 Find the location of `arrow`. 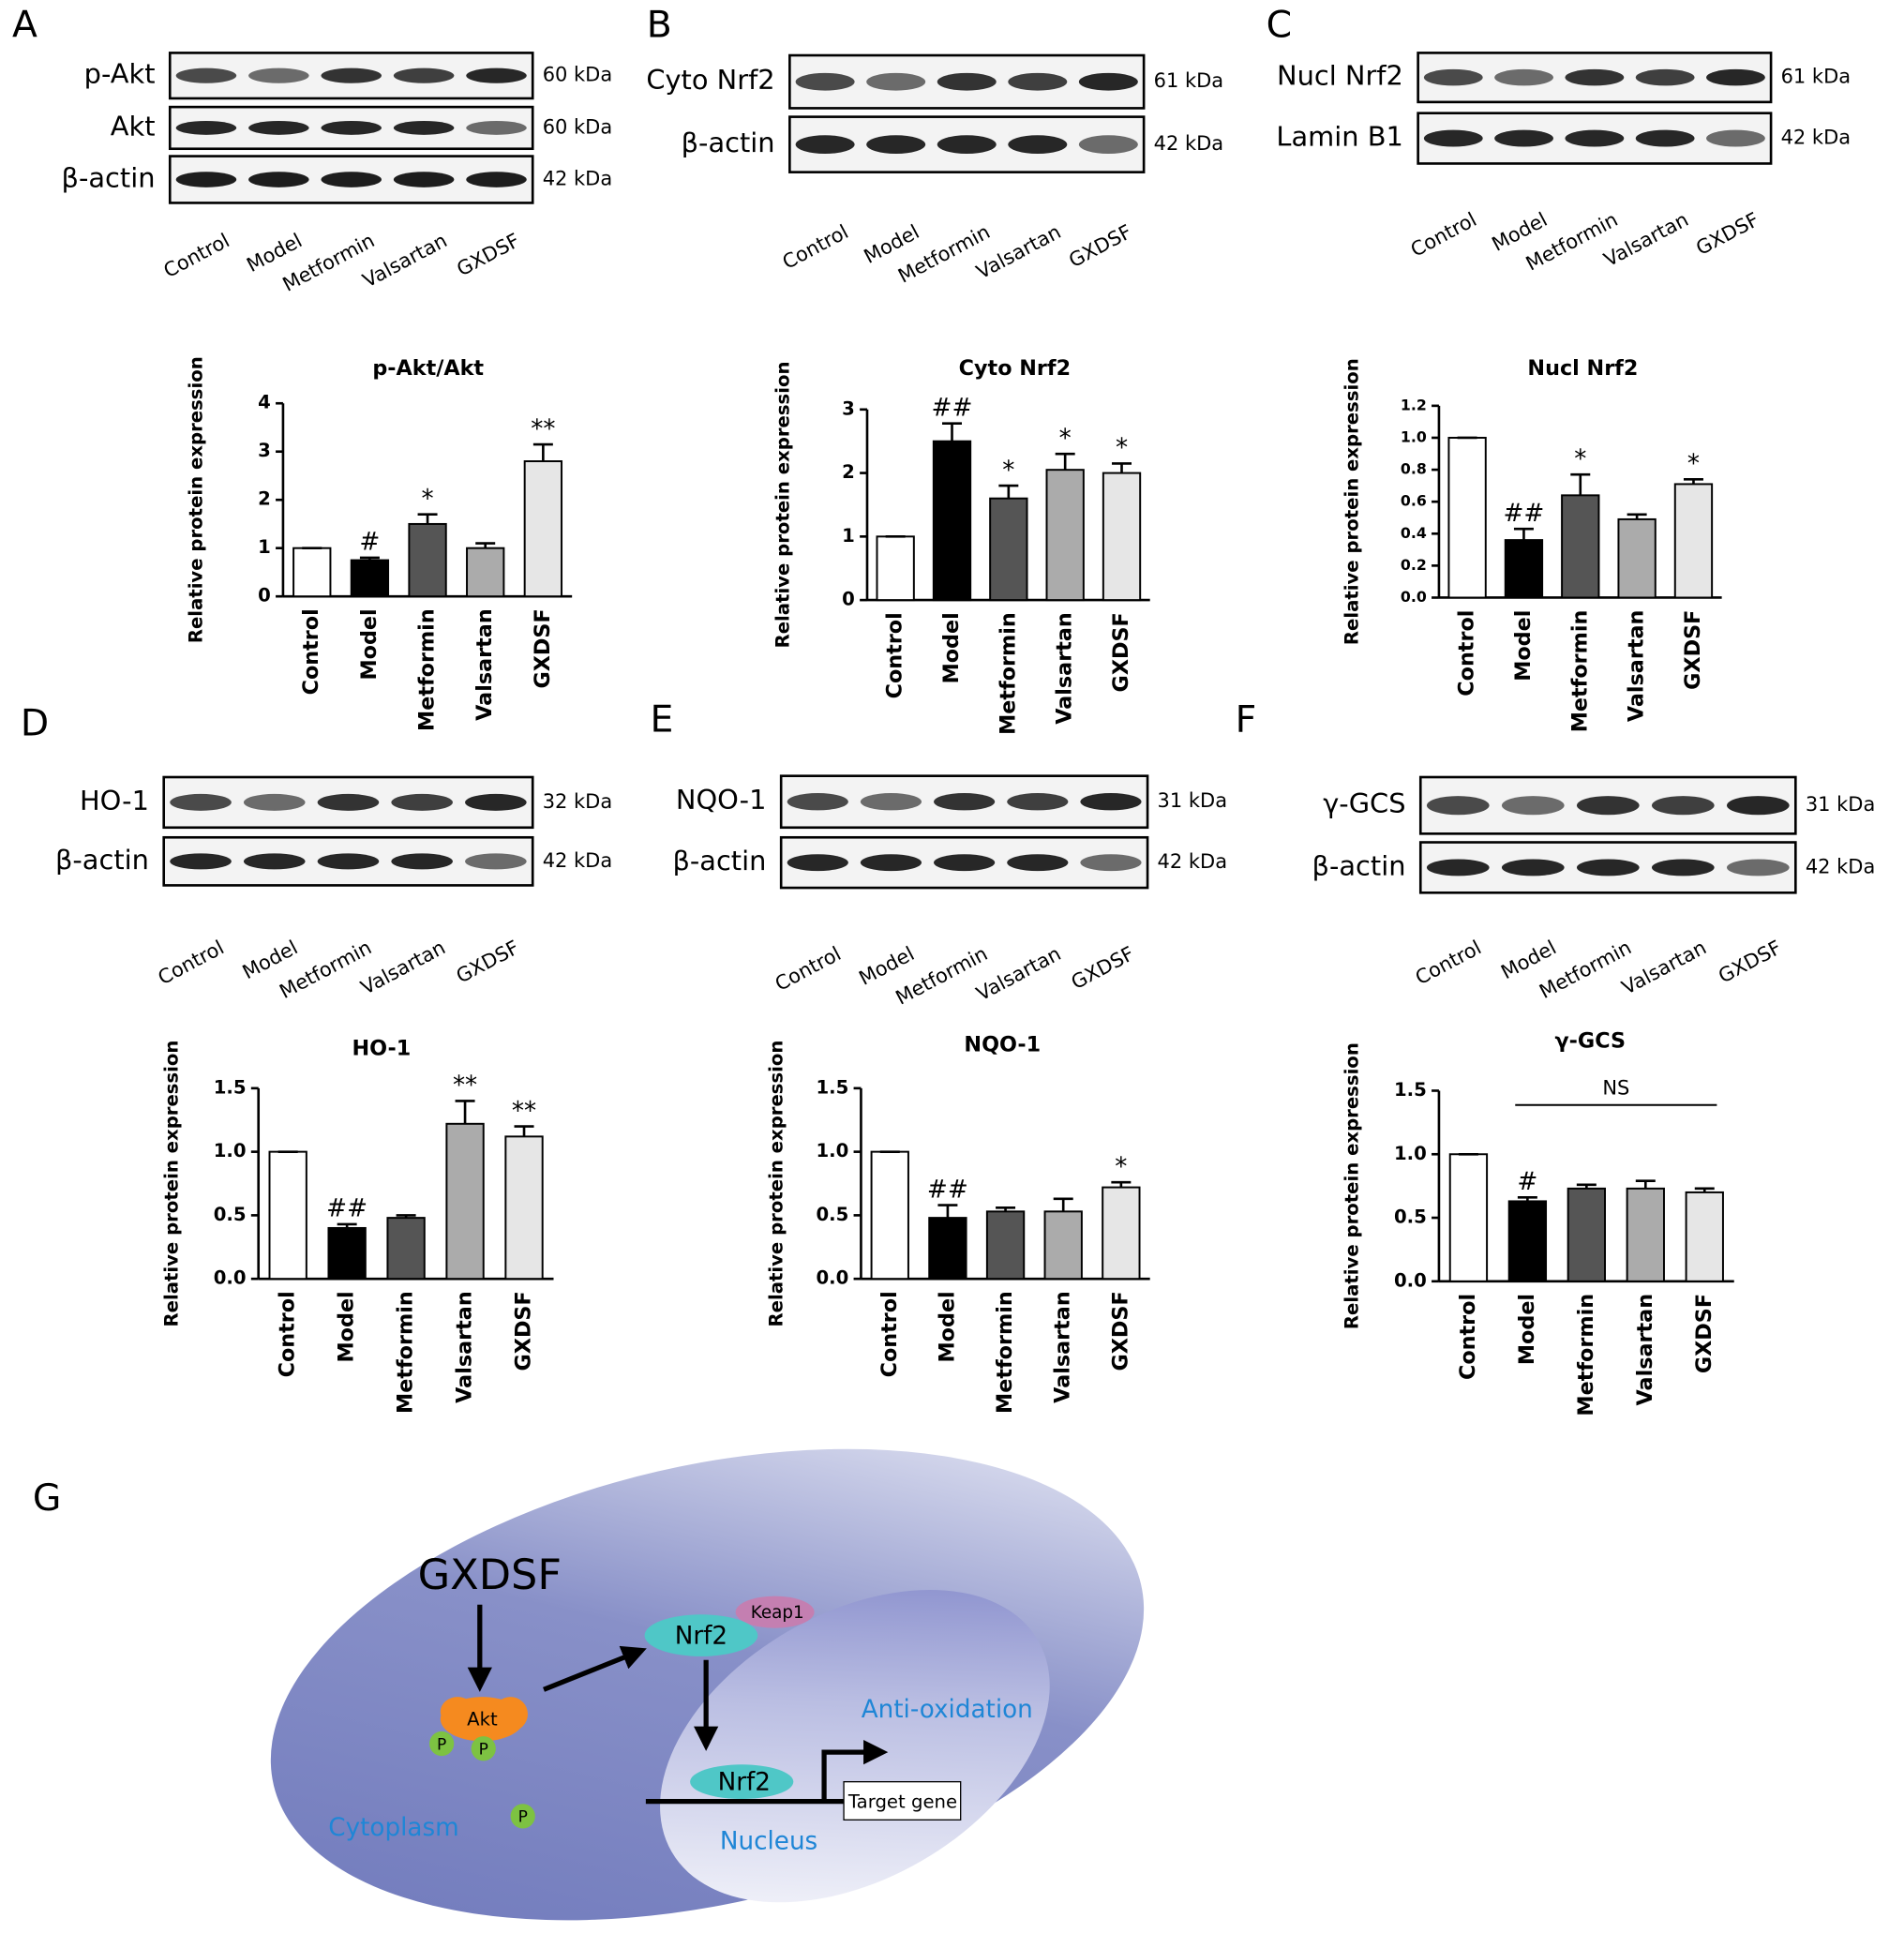

arrow is located at coordinates (855, 1771).